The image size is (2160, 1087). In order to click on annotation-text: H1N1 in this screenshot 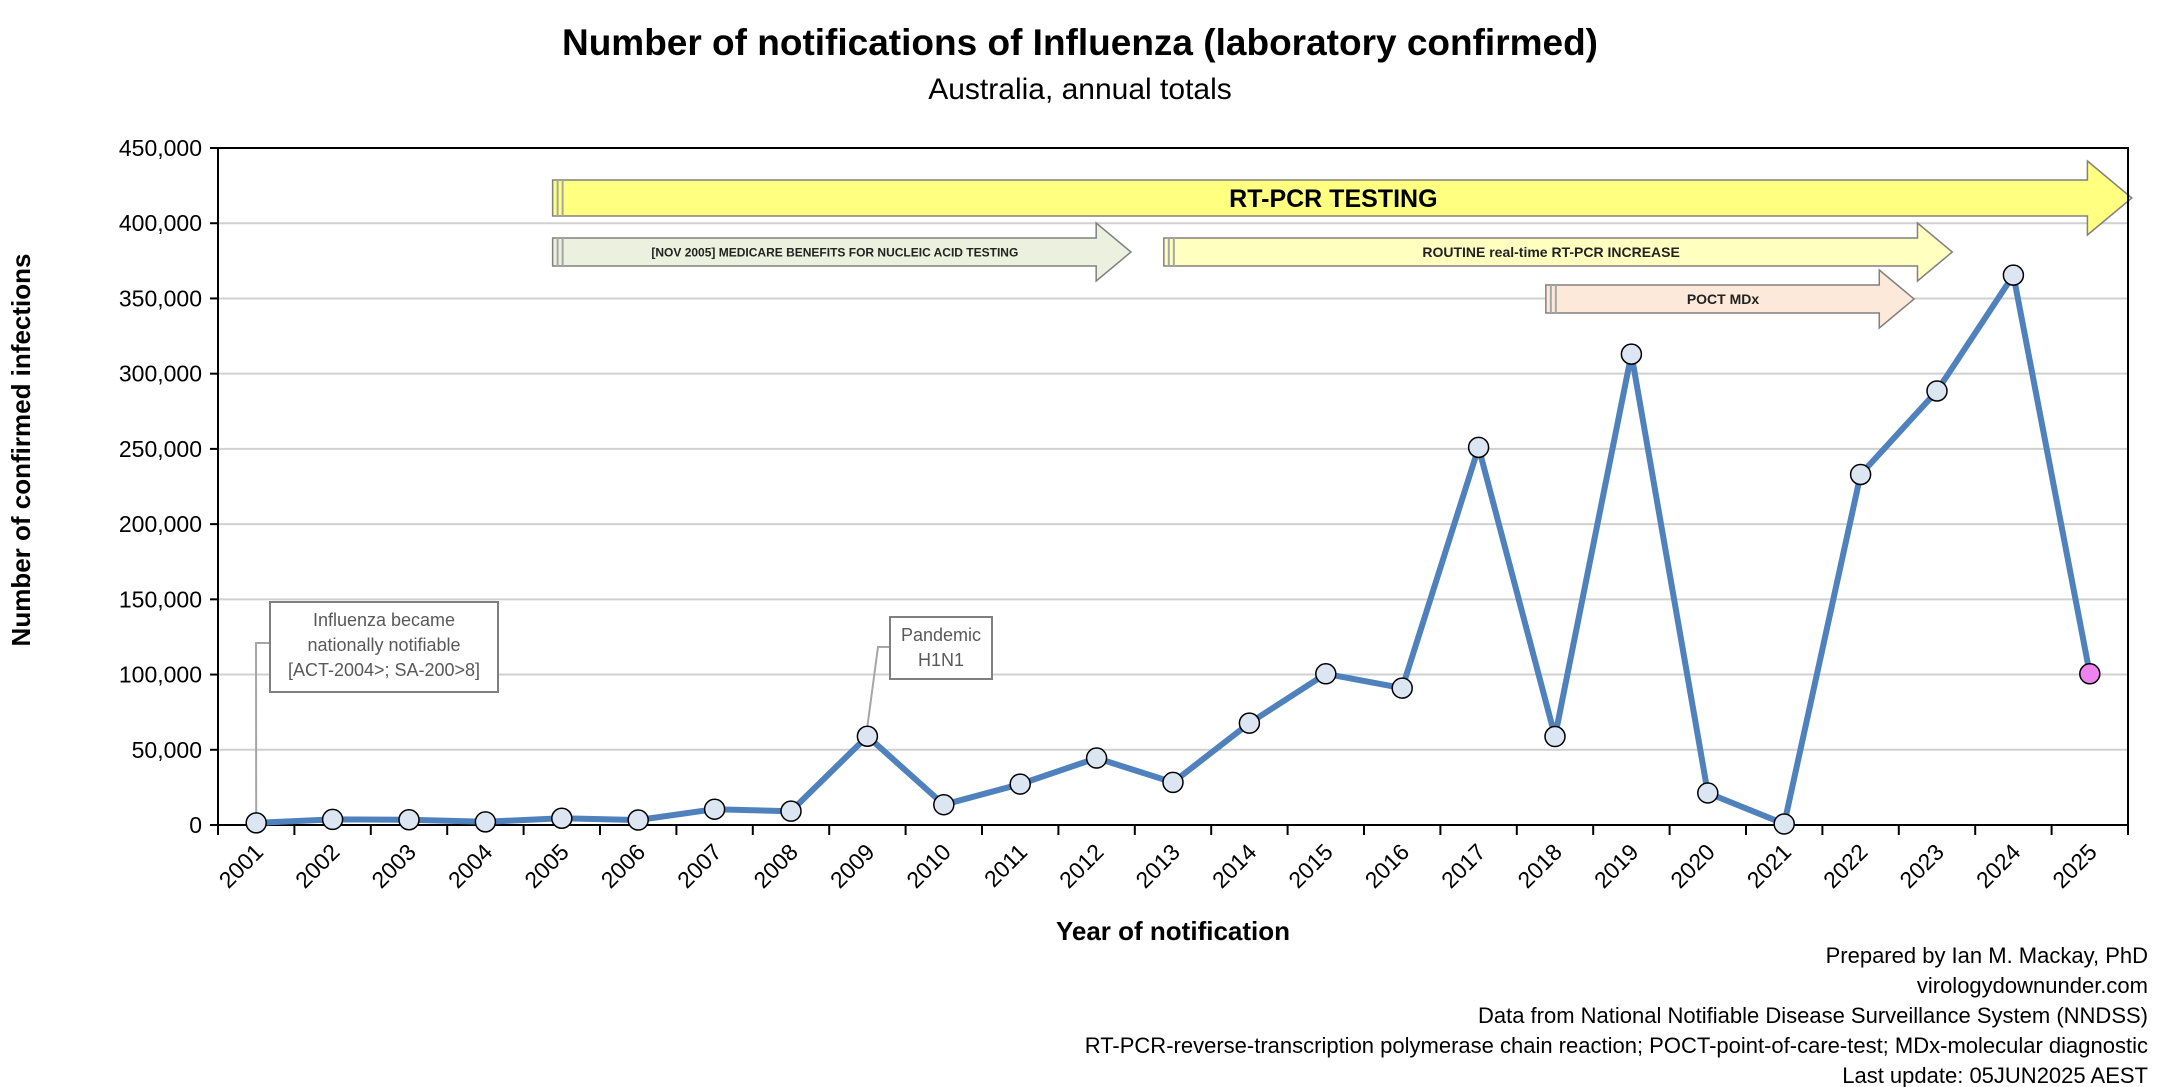, I will do `click(941, 660)`.